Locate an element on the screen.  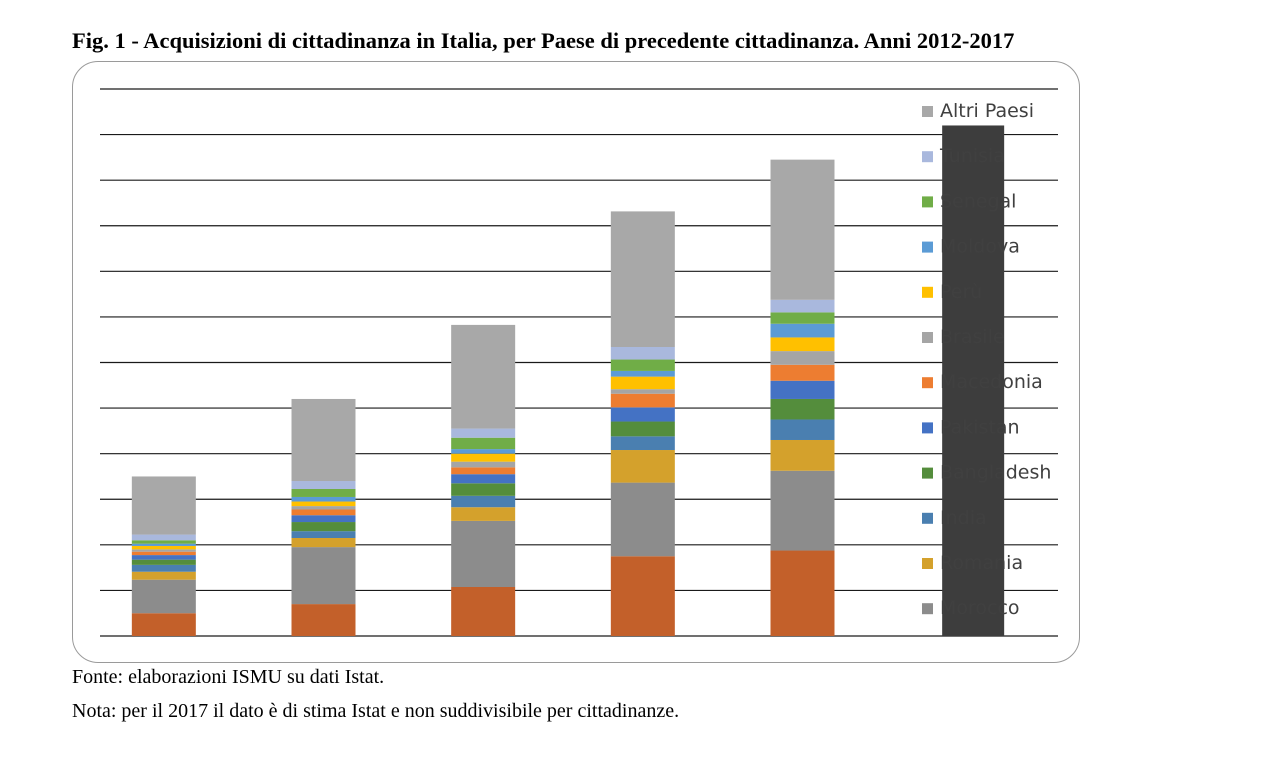
bar-segment-altri-paesi-2012 is located at coordinates (163, 505).